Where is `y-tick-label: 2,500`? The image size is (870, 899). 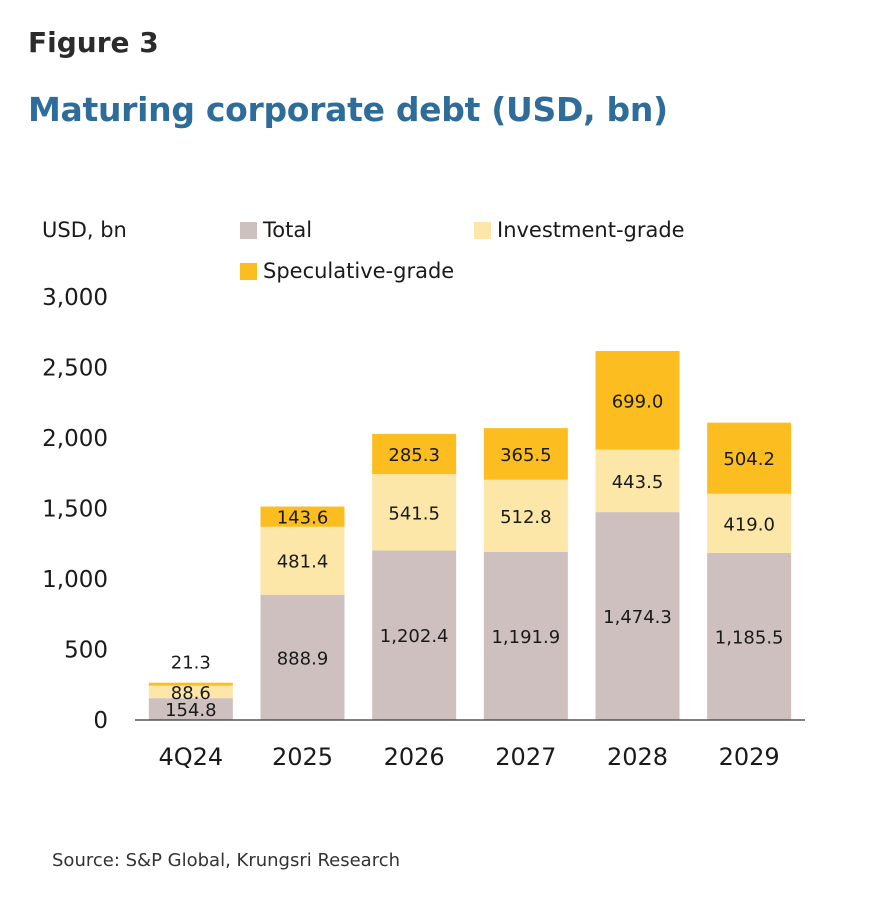 y-tick-label: 2,500 is located at coordinates (75, 369).